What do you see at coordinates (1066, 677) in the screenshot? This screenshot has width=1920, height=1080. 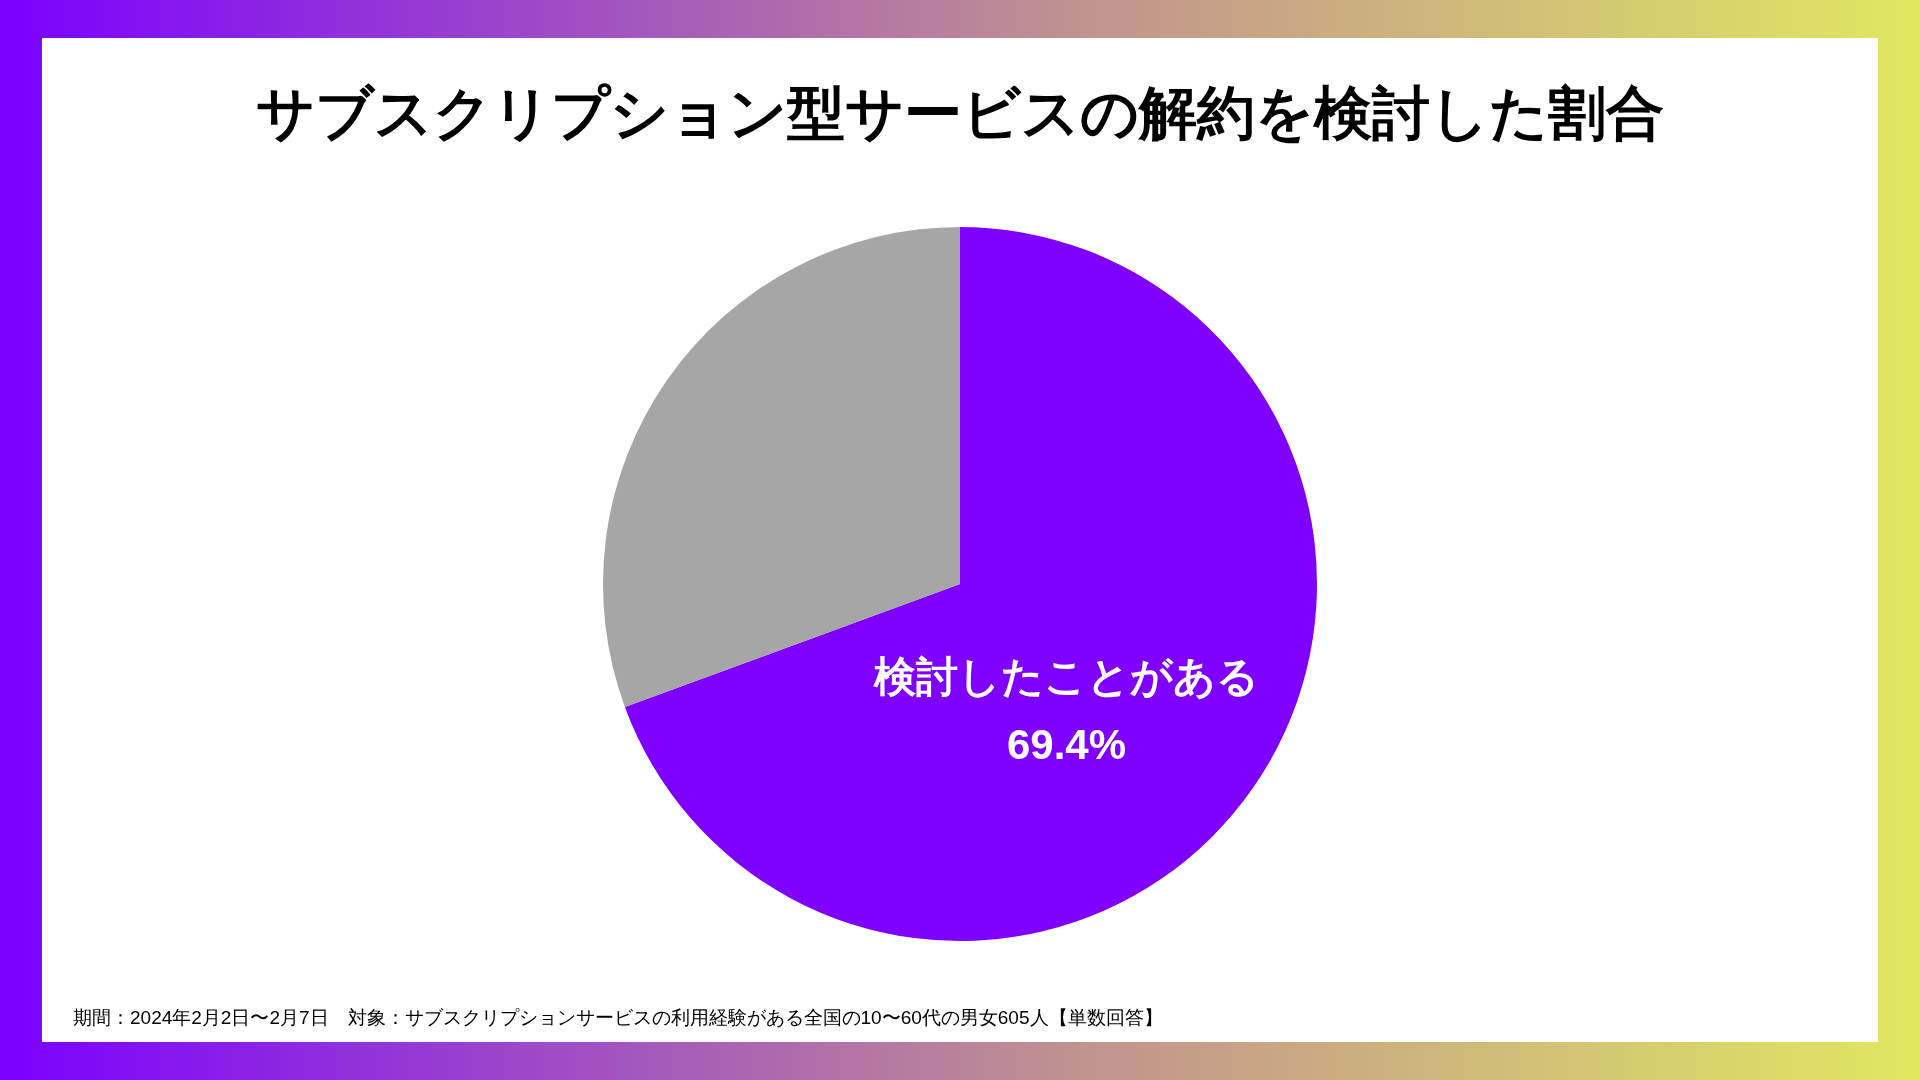 I see `slice-label: 検討したことがある` at bounding box center [1066, 677].